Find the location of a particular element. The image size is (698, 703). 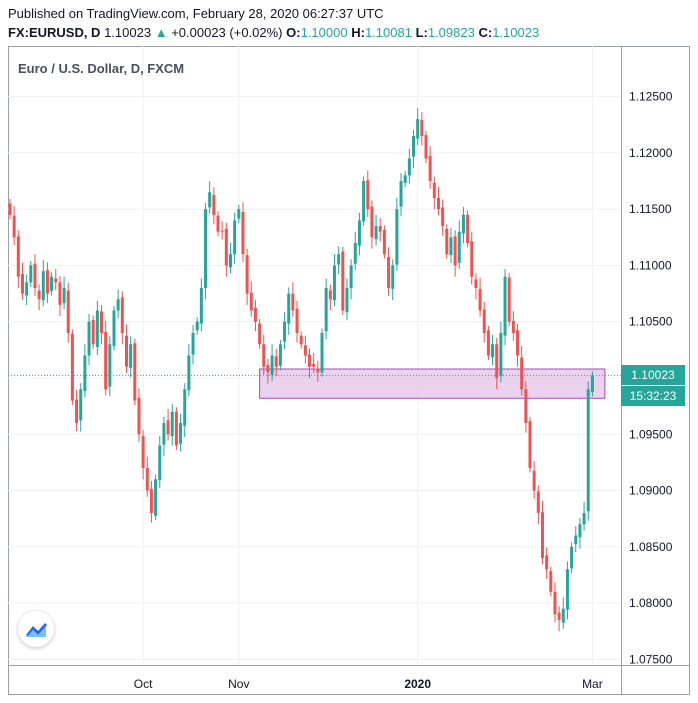

last-price: 1.10023 is located at coordinates (128, 32).